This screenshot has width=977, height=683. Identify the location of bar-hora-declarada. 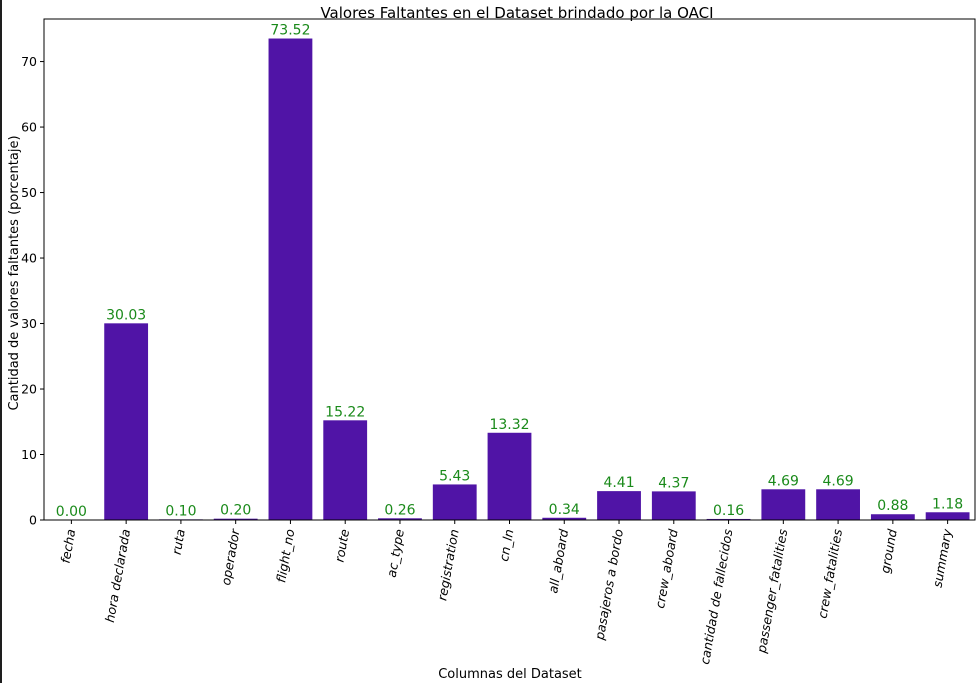
(126, 421).